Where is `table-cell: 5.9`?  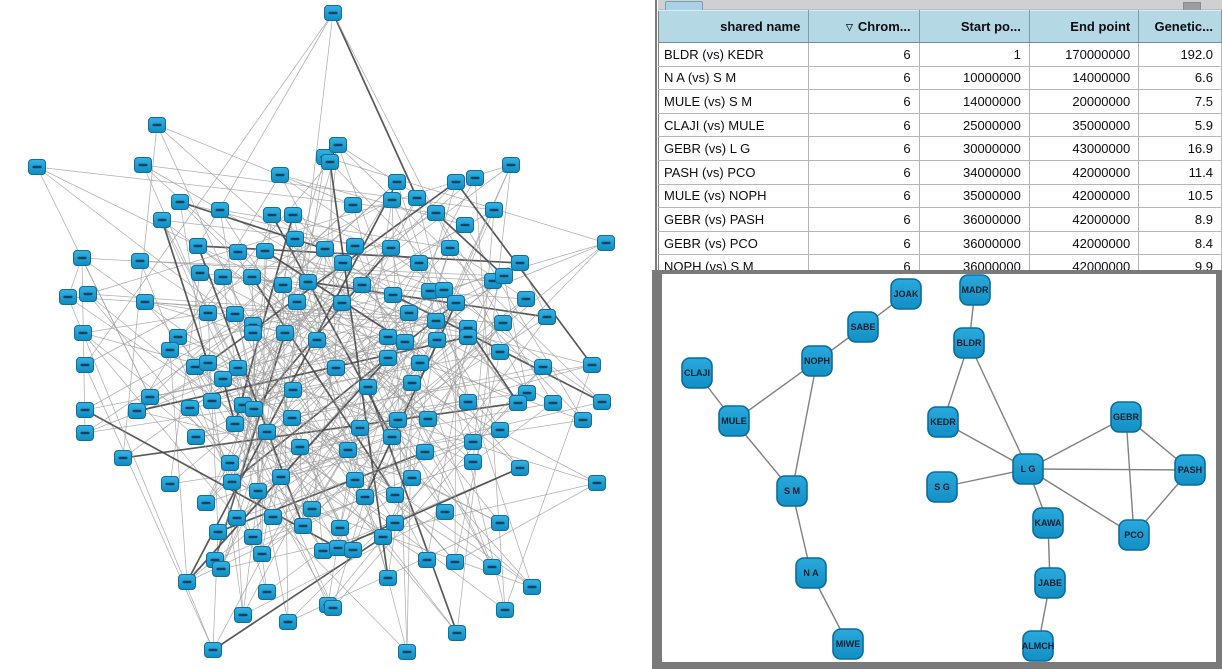 table-cell: 5.9 is located at coordinates (1180, 125).